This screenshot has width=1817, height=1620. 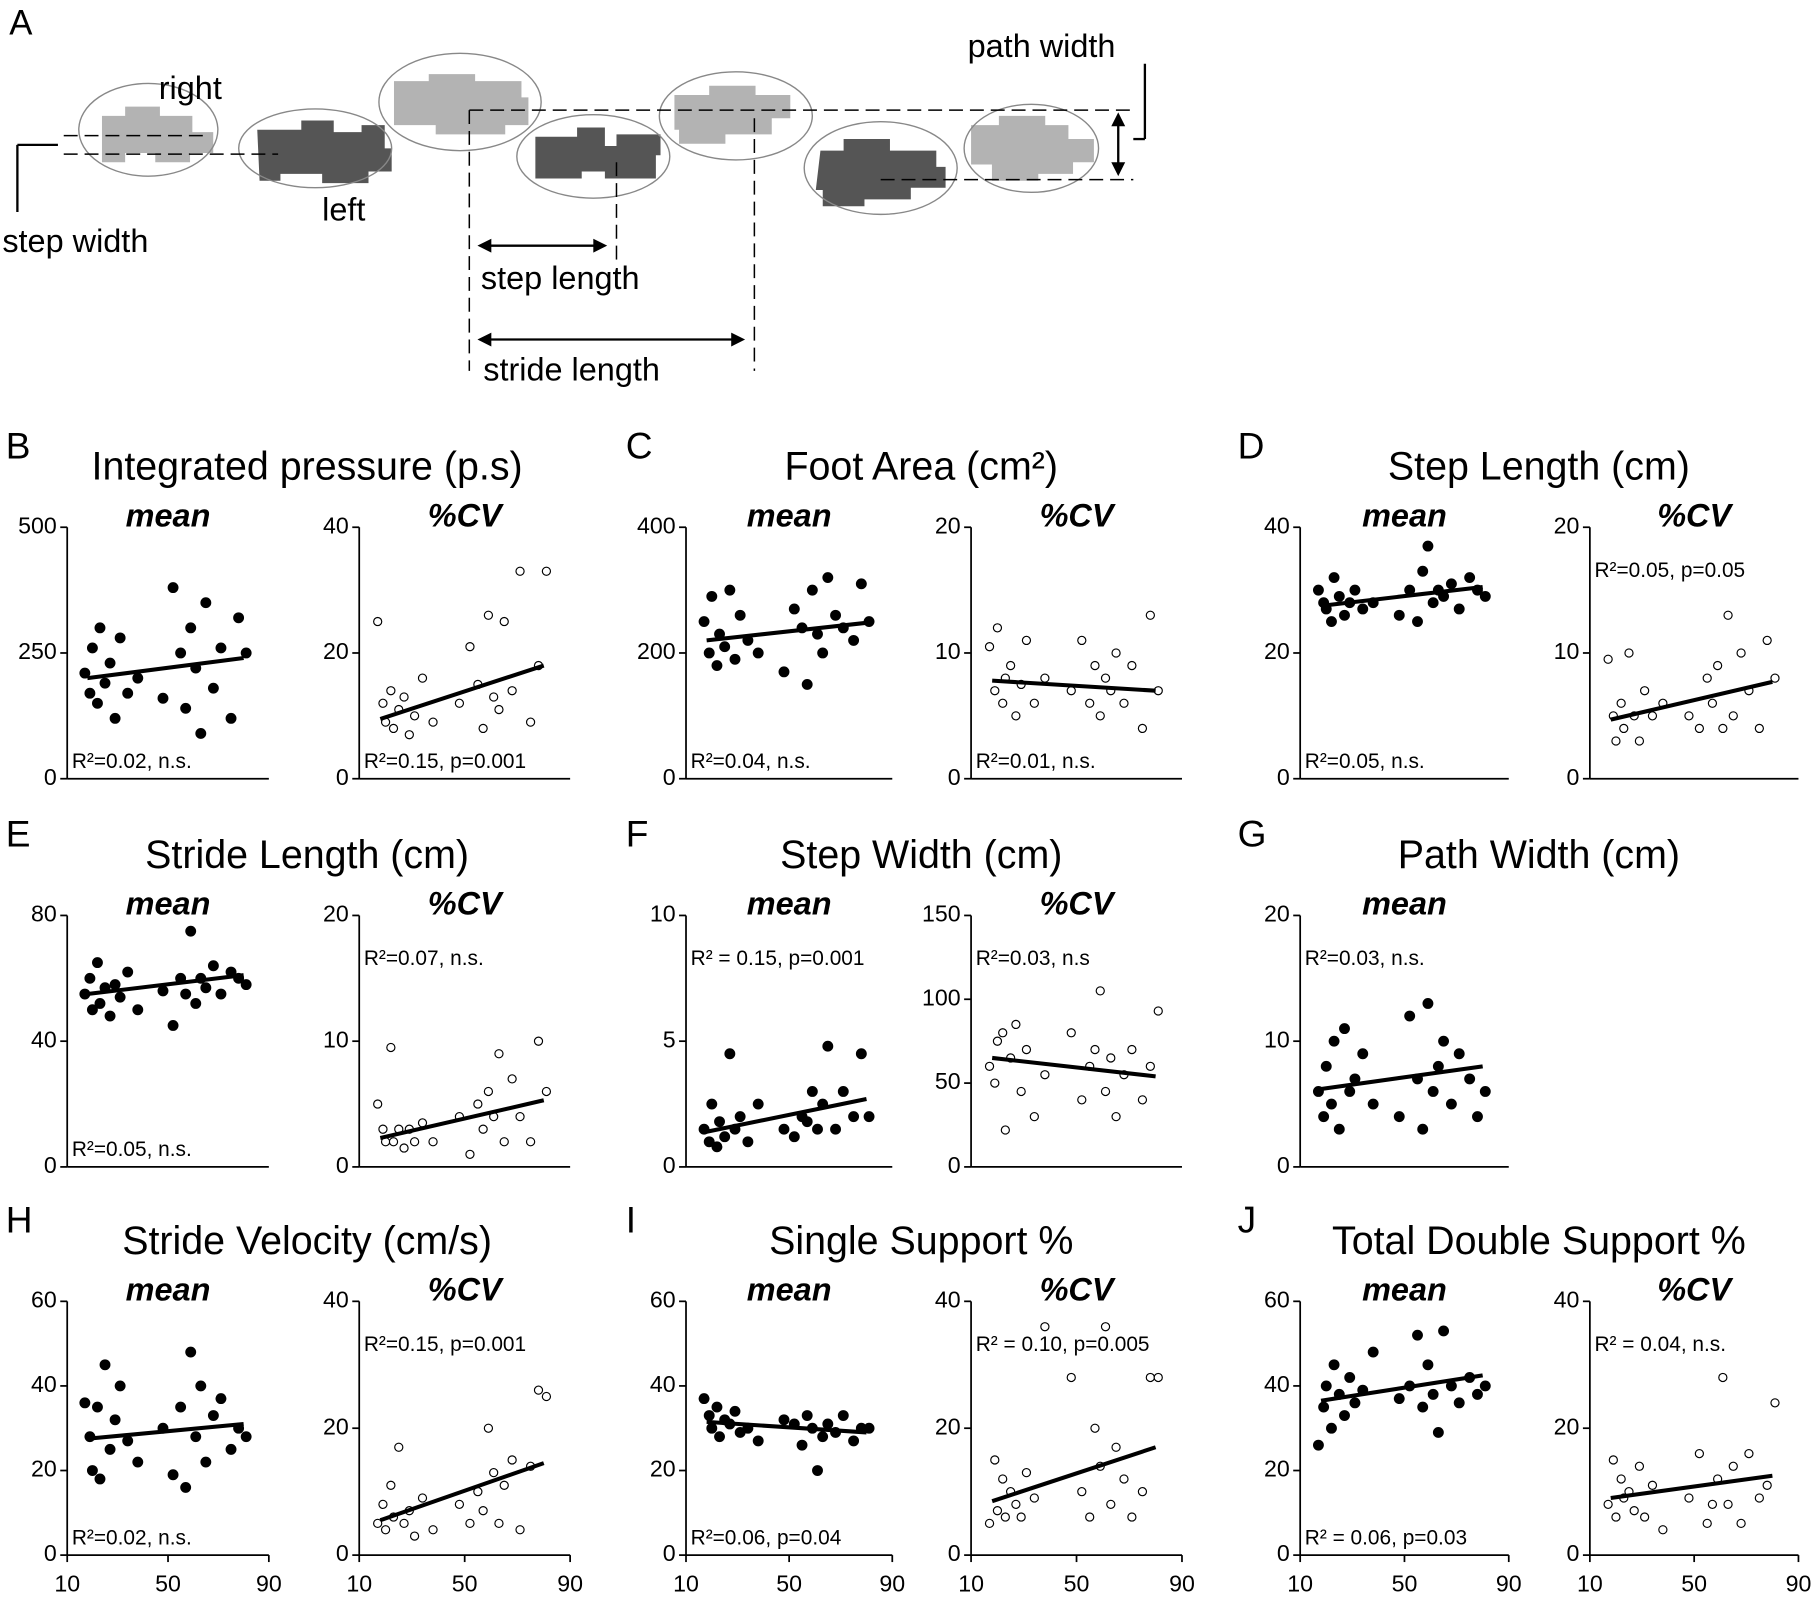 I want to click on left-footprints, so click(x=601, y=163).